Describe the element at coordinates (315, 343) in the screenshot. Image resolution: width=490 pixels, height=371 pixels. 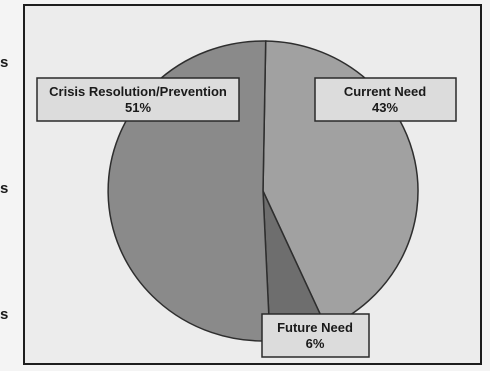
I see `slice-value-text: 6%` at that location.